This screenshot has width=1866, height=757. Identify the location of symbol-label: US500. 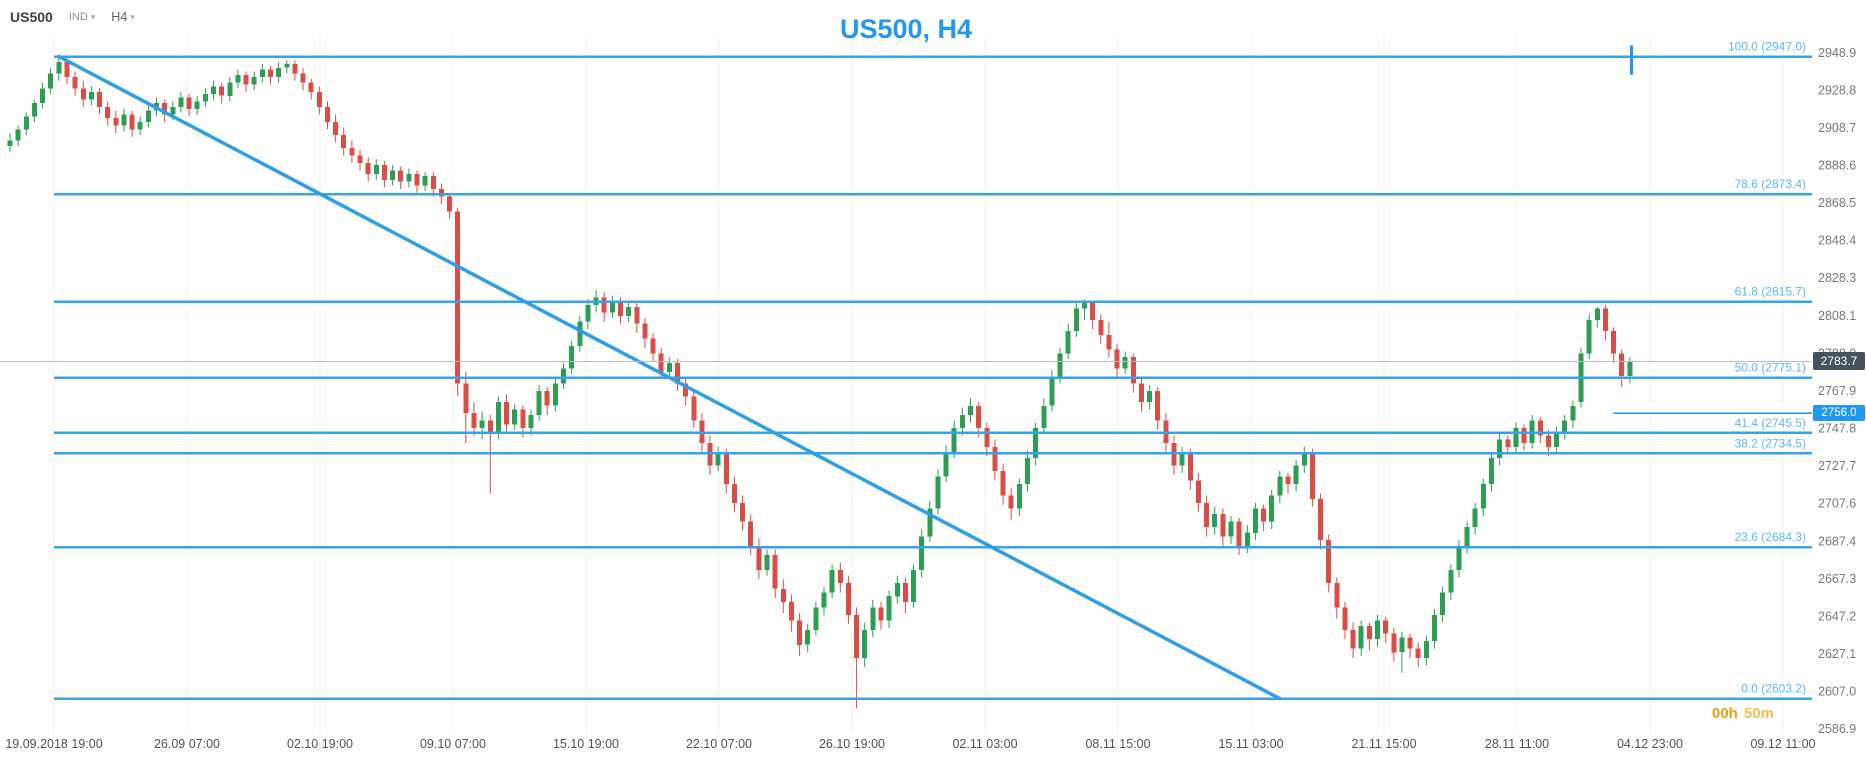
(31, 17).